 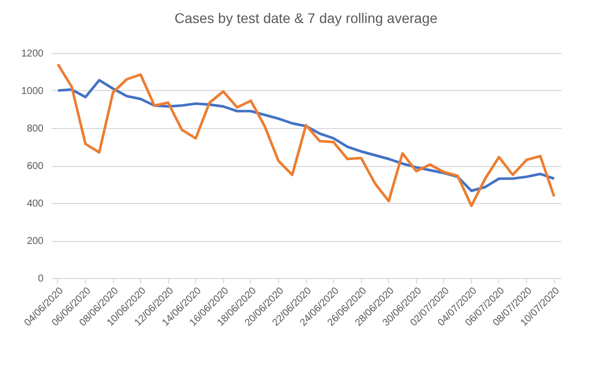 I want to click on chart-title: Cases by test date & 7 day rolling average, so click(x=306, y=18).